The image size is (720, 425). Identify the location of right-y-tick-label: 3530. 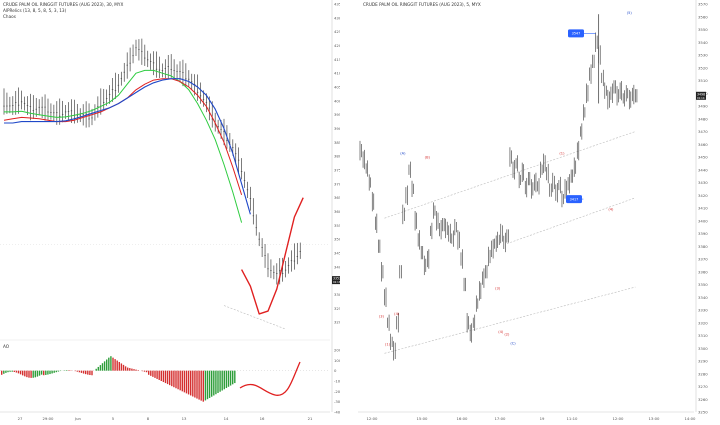
(703, 55).